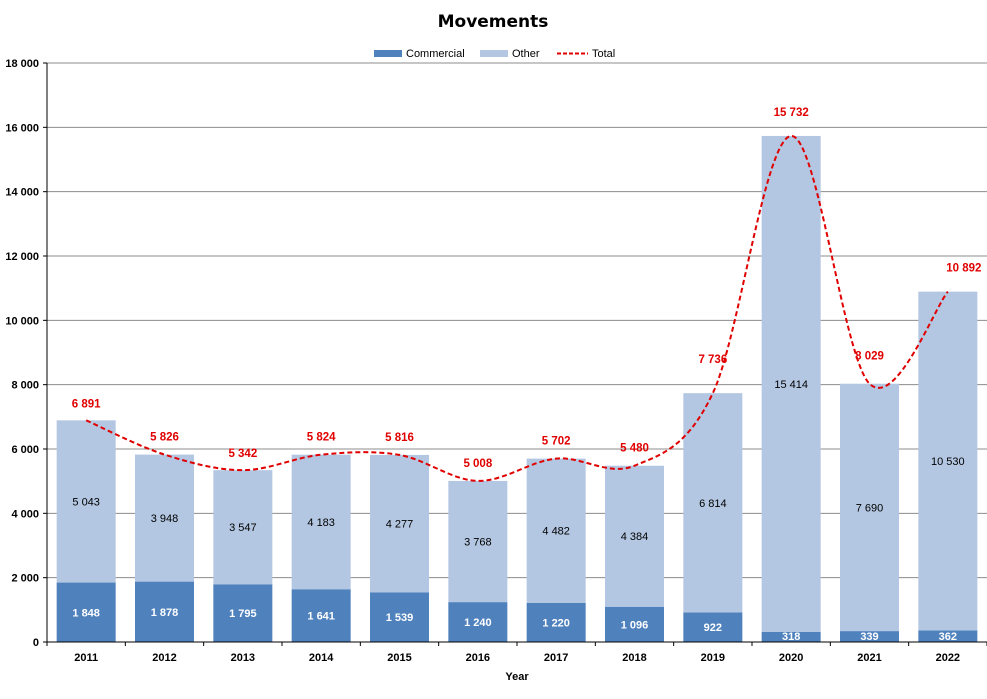 Image resolution: width=987 pixels, height=699 pixels. I want to click on y-tick-label: 8 000, so click(25, 386).